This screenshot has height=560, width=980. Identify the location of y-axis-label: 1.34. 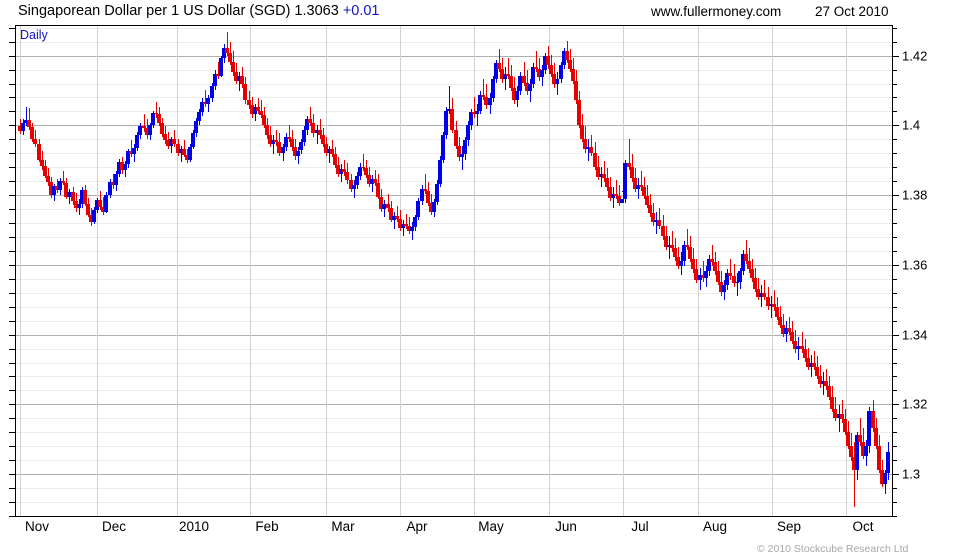
(915, 335).